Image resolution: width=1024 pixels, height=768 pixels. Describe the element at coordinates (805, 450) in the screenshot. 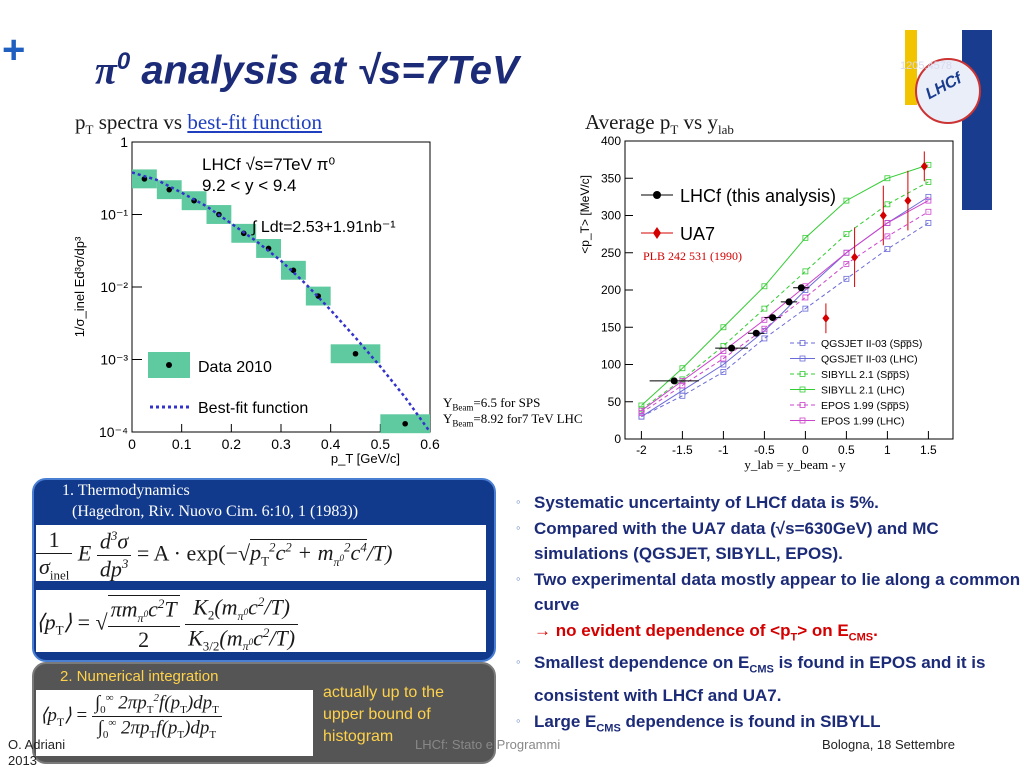

I see `chart2-xtick-label: 0` at that location.